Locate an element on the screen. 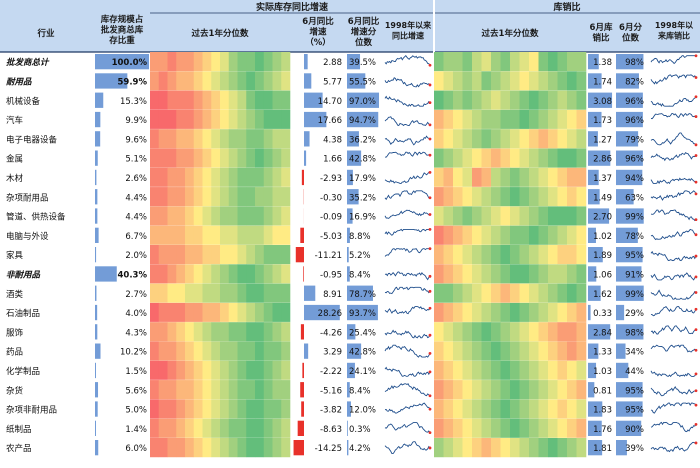 The image size is (700, 468). header-yoy-percentile-line1: 增速分 is located at coordinates (364, 32).